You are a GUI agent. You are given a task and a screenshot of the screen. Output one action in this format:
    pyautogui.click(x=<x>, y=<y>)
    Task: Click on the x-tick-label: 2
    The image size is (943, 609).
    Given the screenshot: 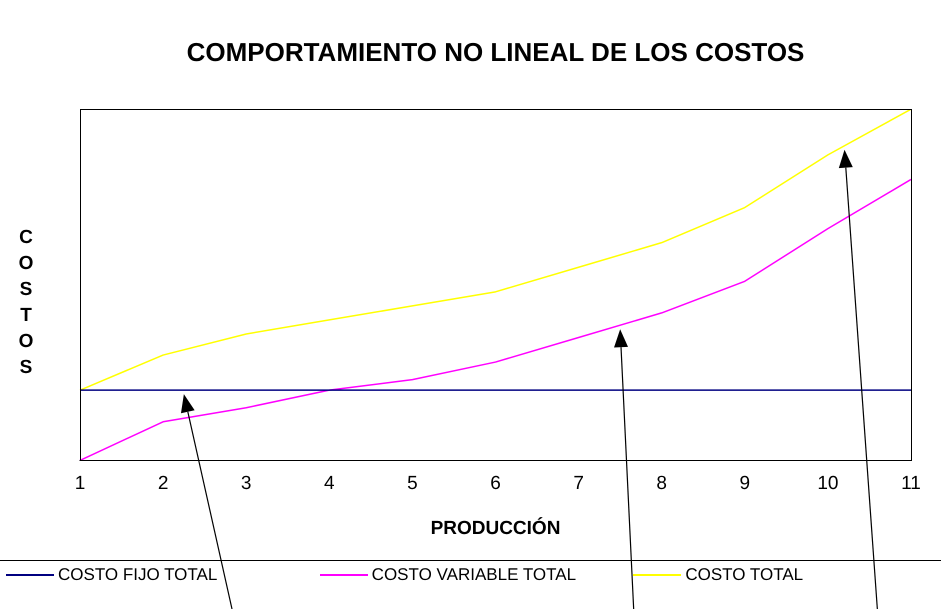 What is the action you would take?
    pyautogui.click(x=163, y=483)
    